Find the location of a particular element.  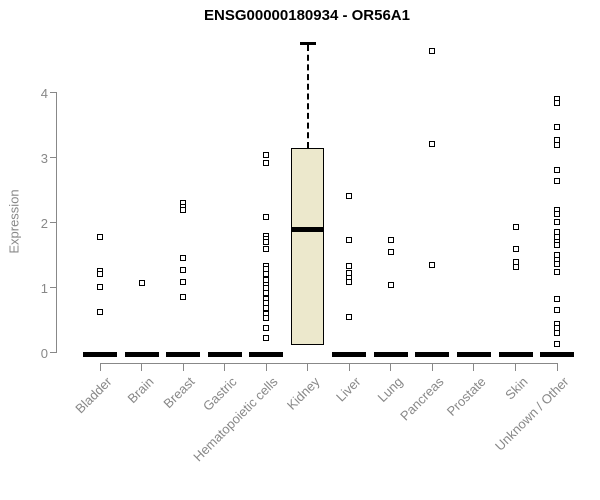

y-tick-label: 1 is located at coordinates (44, 288).